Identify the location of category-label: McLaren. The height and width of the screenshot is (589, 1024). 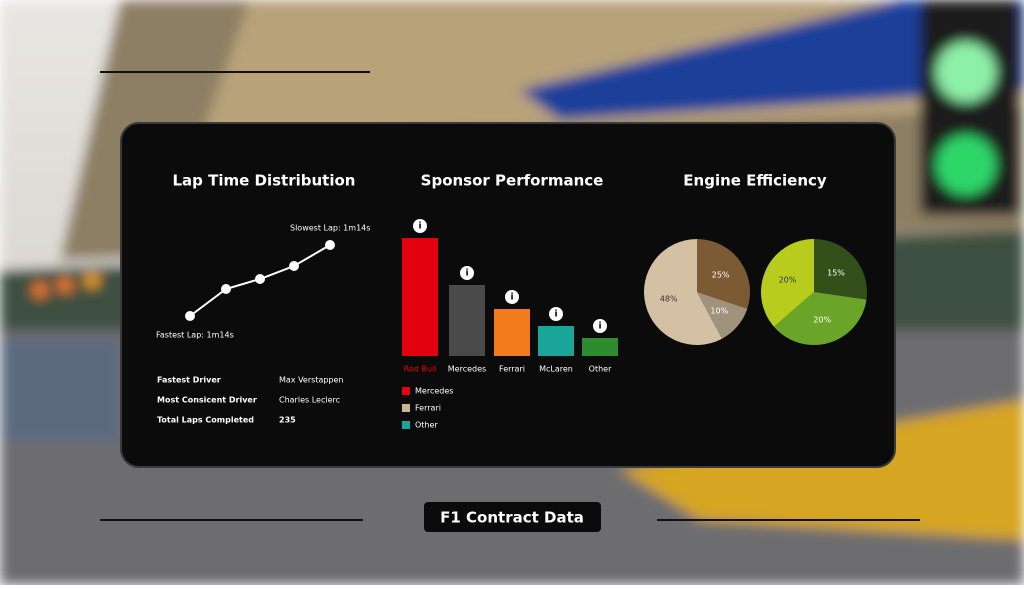
(556, 369).